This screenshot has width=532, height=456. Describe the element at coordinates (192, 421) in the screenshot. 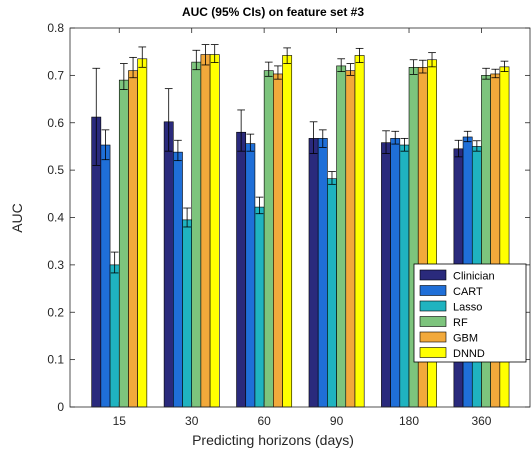

I see `x-tick-label: 30` at that location.